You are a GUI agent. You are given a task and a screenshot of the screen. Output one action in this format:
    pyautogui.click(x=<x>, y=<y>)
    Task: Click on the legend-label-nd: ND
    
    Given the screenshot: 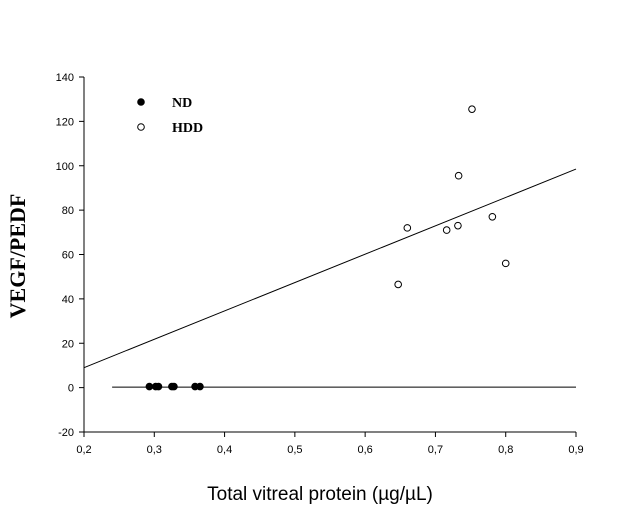 What is the action you would take?
    pyautogui.click(x=182, y=103)
    